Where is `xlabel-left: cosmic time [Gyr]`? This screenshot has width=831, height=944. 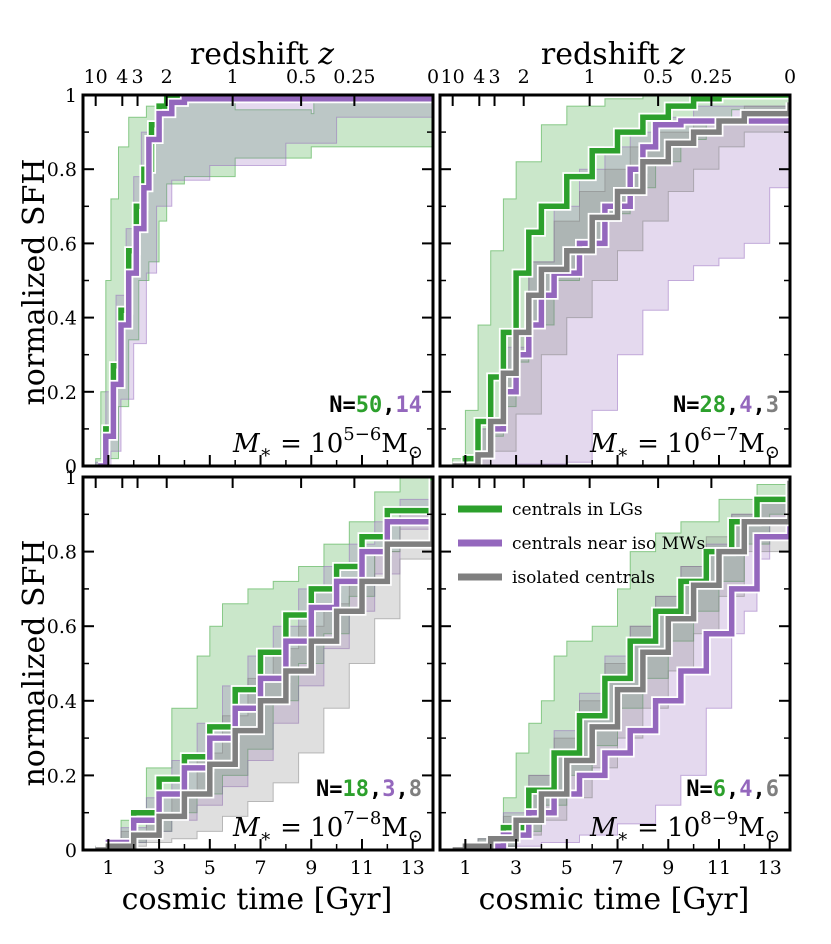
xlabel-left: cosmic time [Gyr] is located at coordinates (257, 899).